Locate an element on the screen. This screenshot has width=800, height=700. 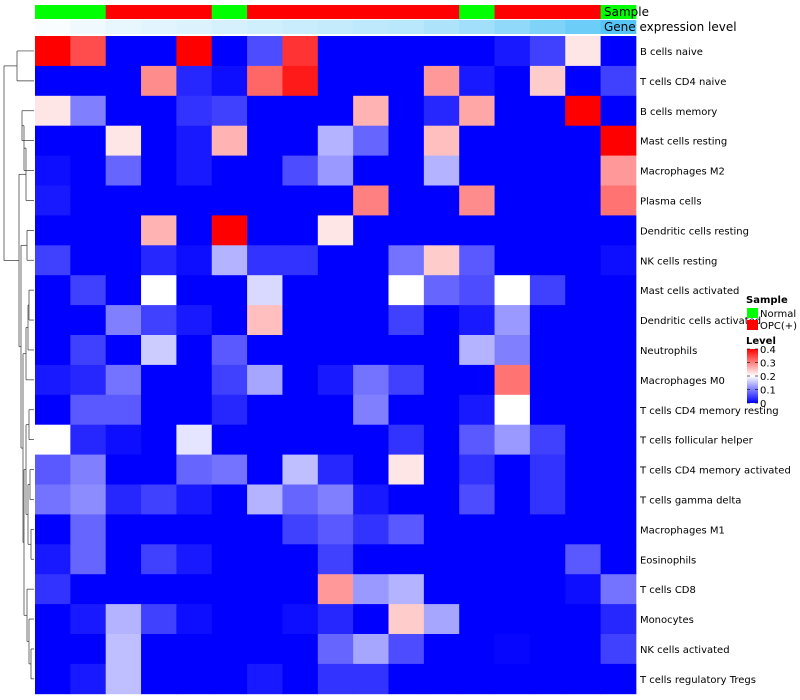
legend-sample-title: Sample is located at coordinates (767, 300).